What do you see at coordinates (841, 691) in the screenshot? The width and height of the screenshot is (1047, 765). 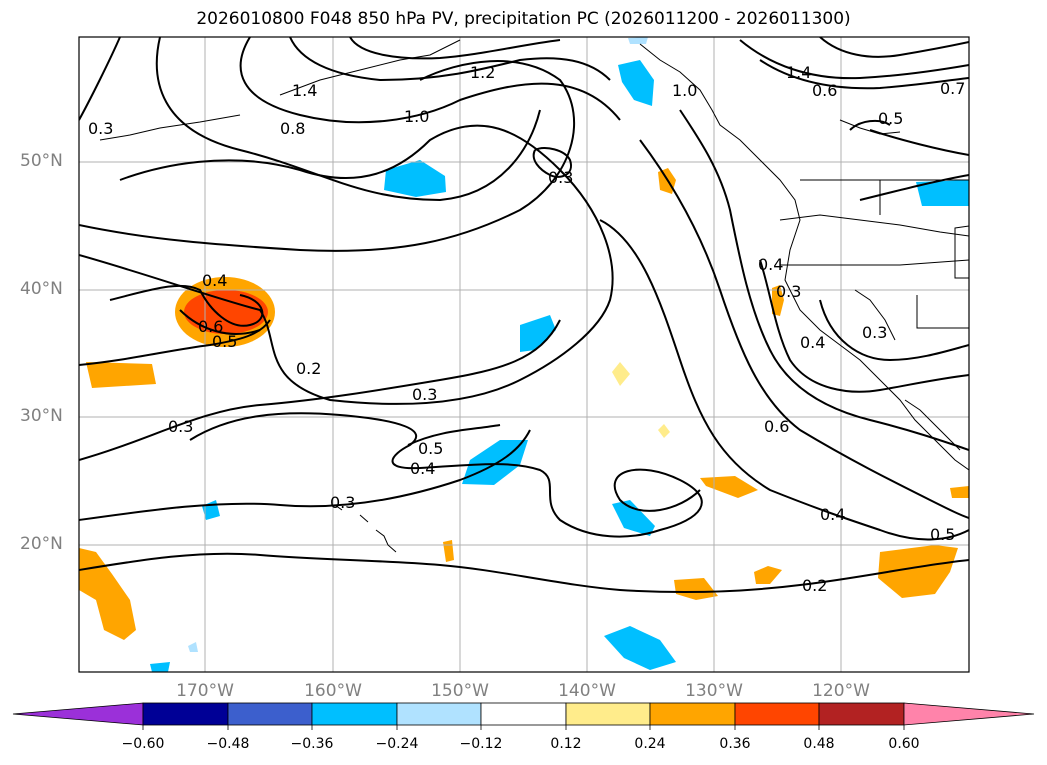 I see `lon-label-120w: 120°W` at bounding box center [841, 691].